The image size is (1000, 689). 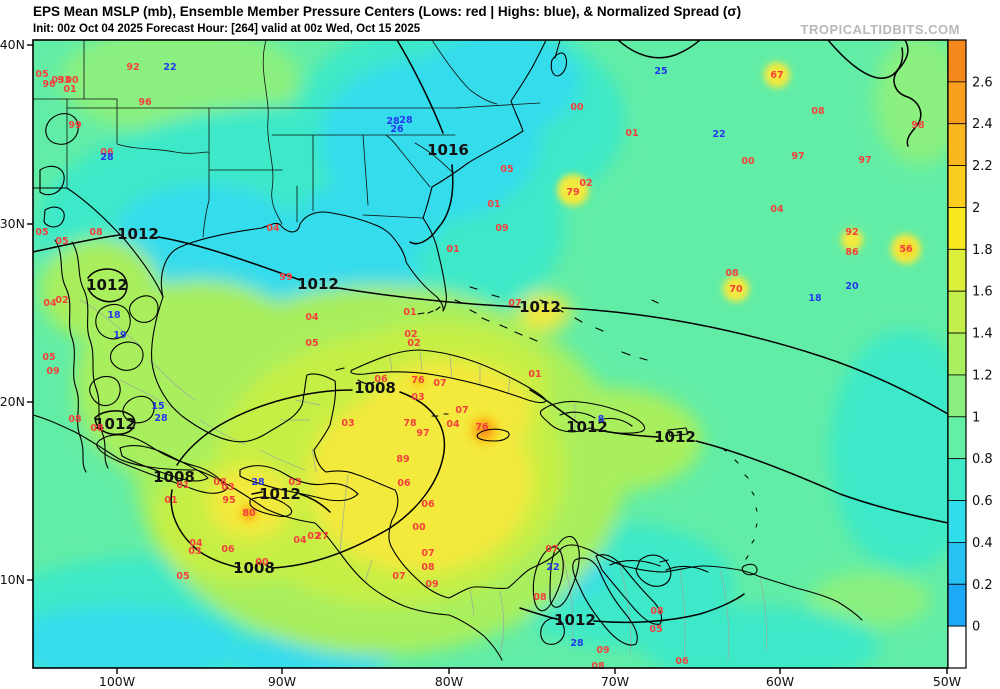 I want to click on colorbar-label: 2.6, so click(x=982, y=82).